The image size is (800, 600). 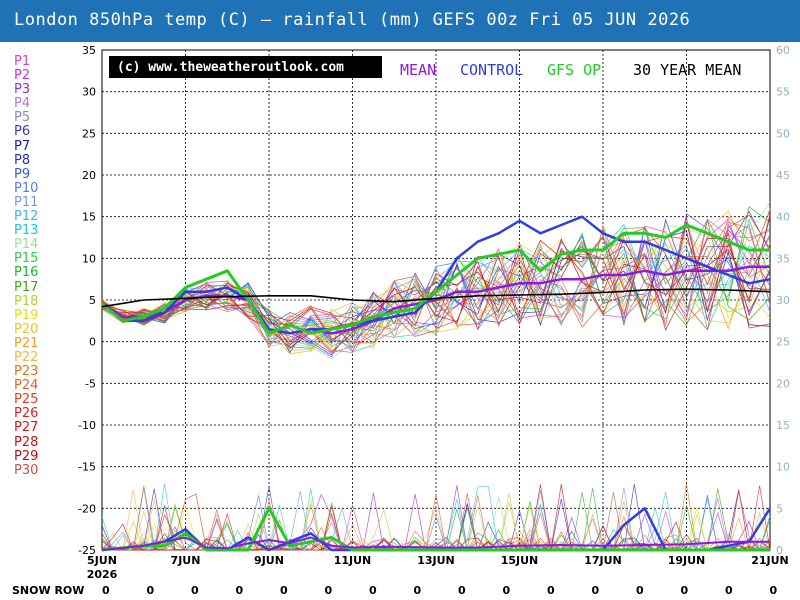 I want to click on member-label: P19, so click(x=26, y=315).